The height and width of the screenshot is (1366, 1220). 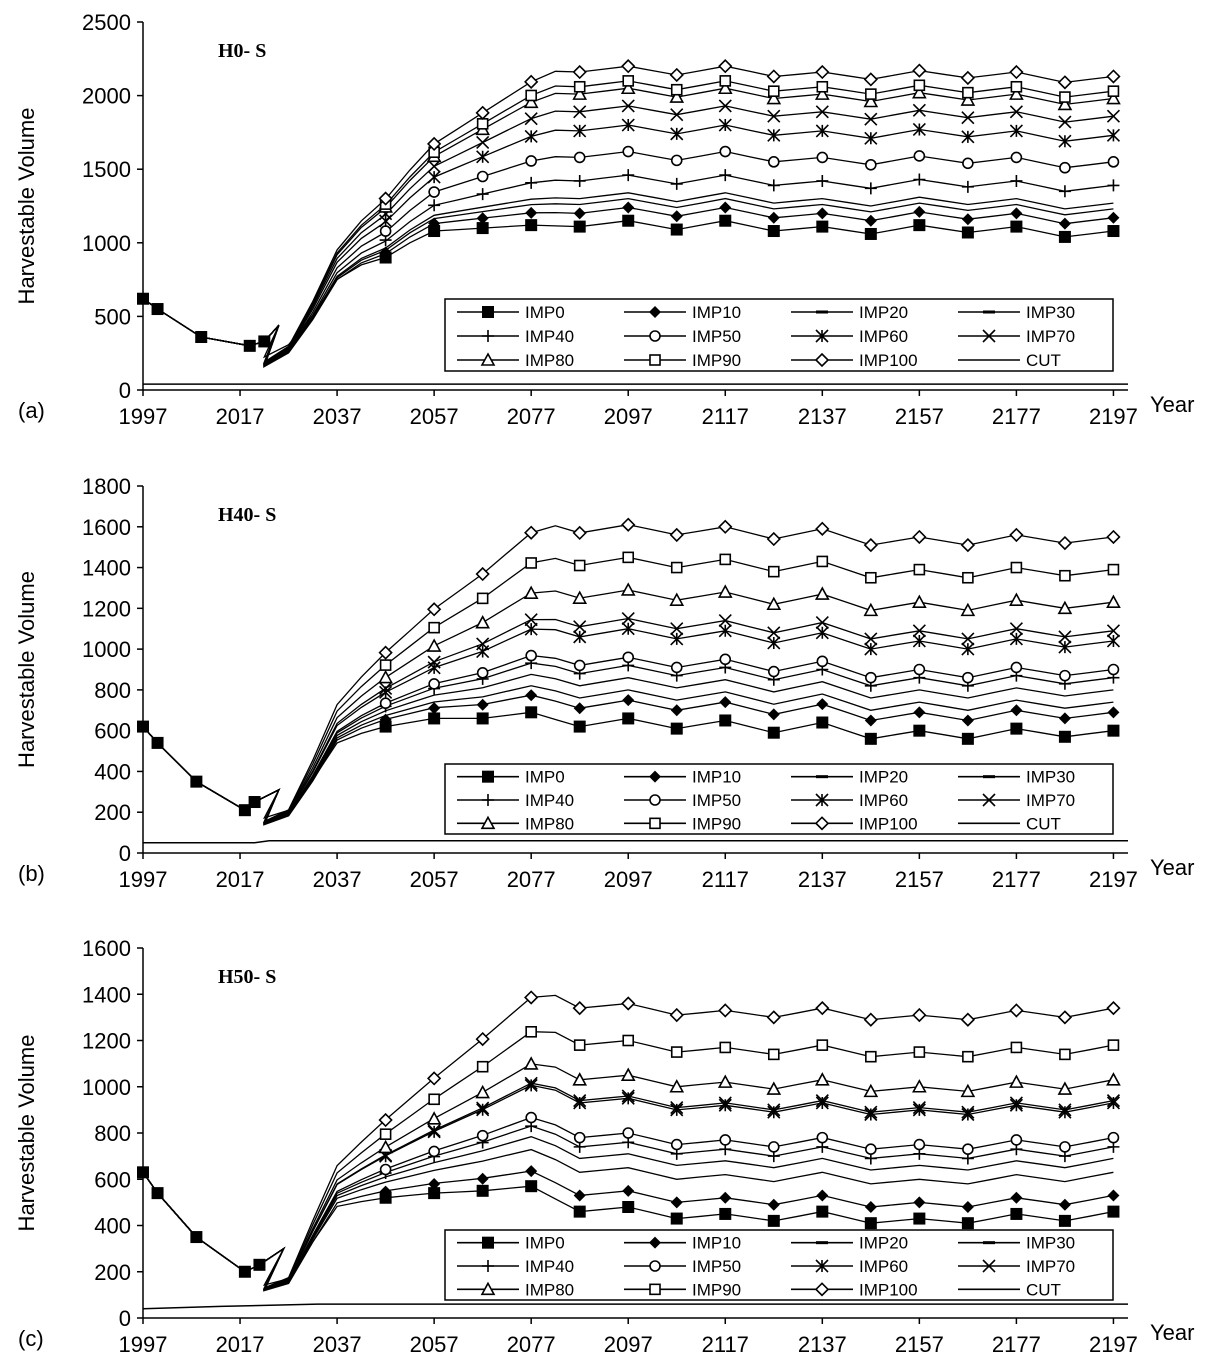 What do you see at coordinates (1113, 1344) in the screenshot?
I see `x-tick-label: 2197` at bounding box center [1113, 1344].